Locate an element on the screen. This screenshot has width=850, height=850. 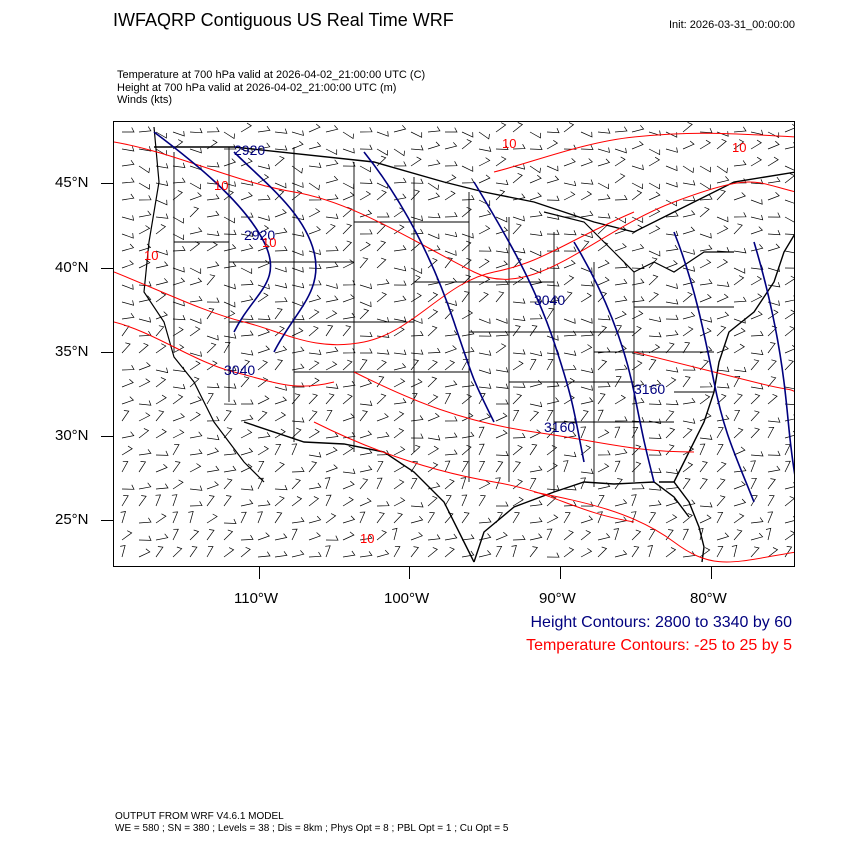
west-coast is located at coordinates (204, 304).